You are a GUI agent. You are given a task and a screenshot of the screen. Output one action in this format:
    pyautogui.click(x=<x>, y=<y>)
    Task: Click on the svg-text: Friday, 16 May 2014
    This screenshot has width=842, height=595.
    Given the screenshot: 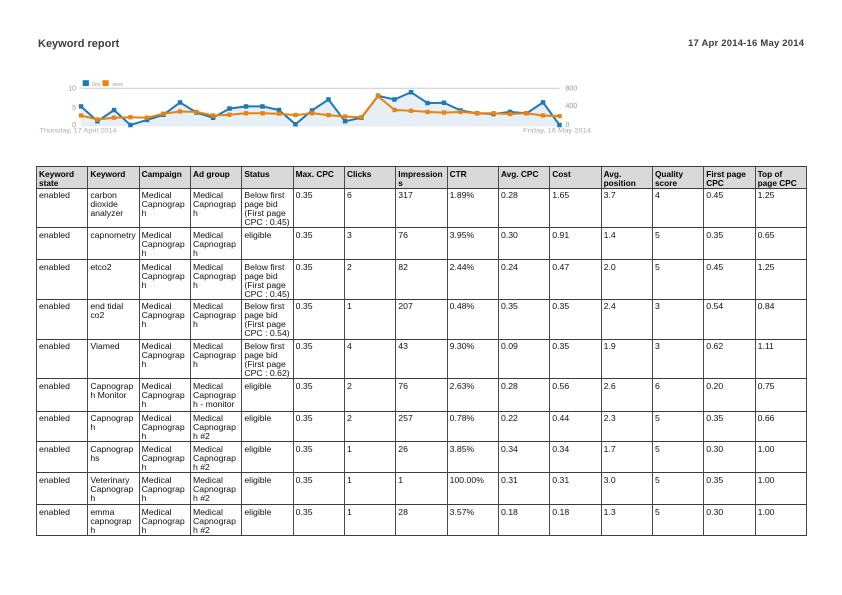 What is the action you would take?
    pyautogui.click(x=557, y=131)
    